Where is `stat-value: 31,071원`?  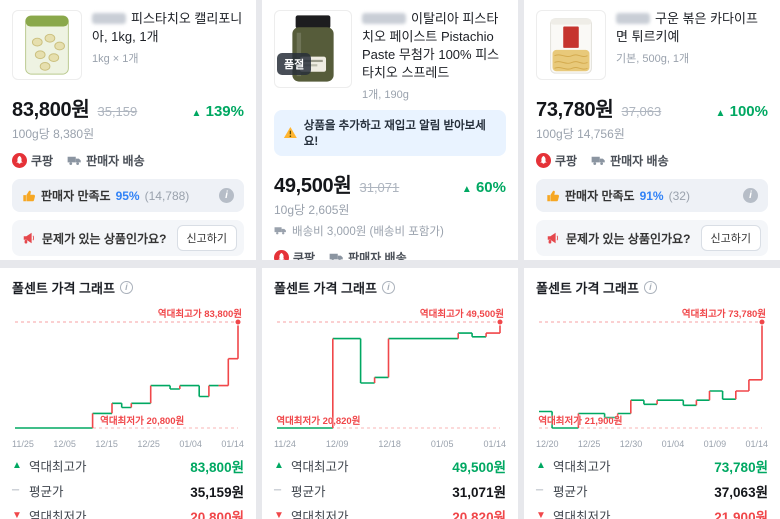
stat-value: 31,071원 is located at coordinates (479, 492).